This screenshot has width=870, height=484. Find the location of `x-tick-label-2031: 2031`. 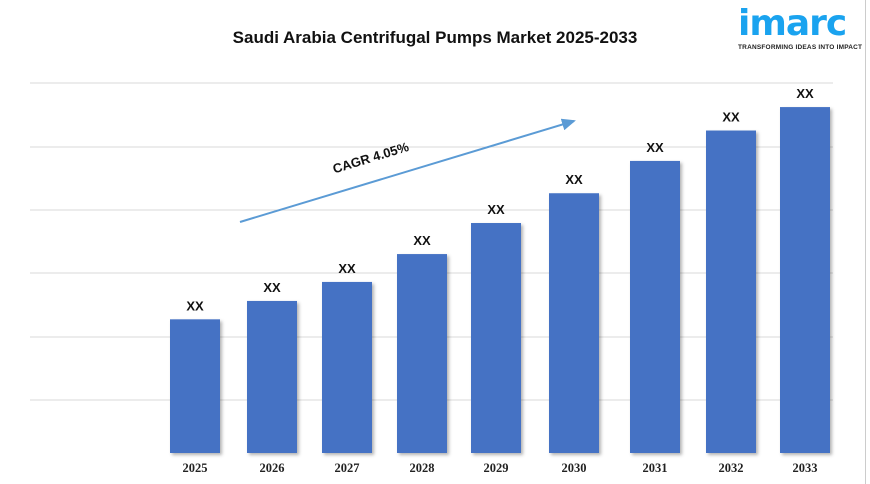

x-tick-label-2031: 2031 is located at coordinates (655, 468).